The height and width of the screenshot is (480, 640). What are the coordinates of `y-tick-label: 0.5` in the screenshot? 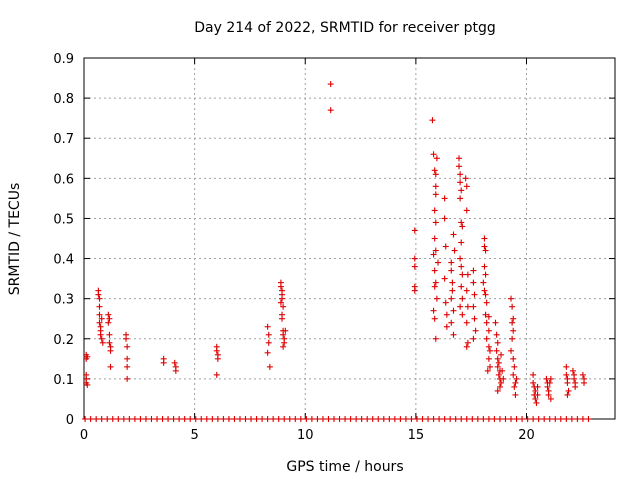 It's located at (63, 219).